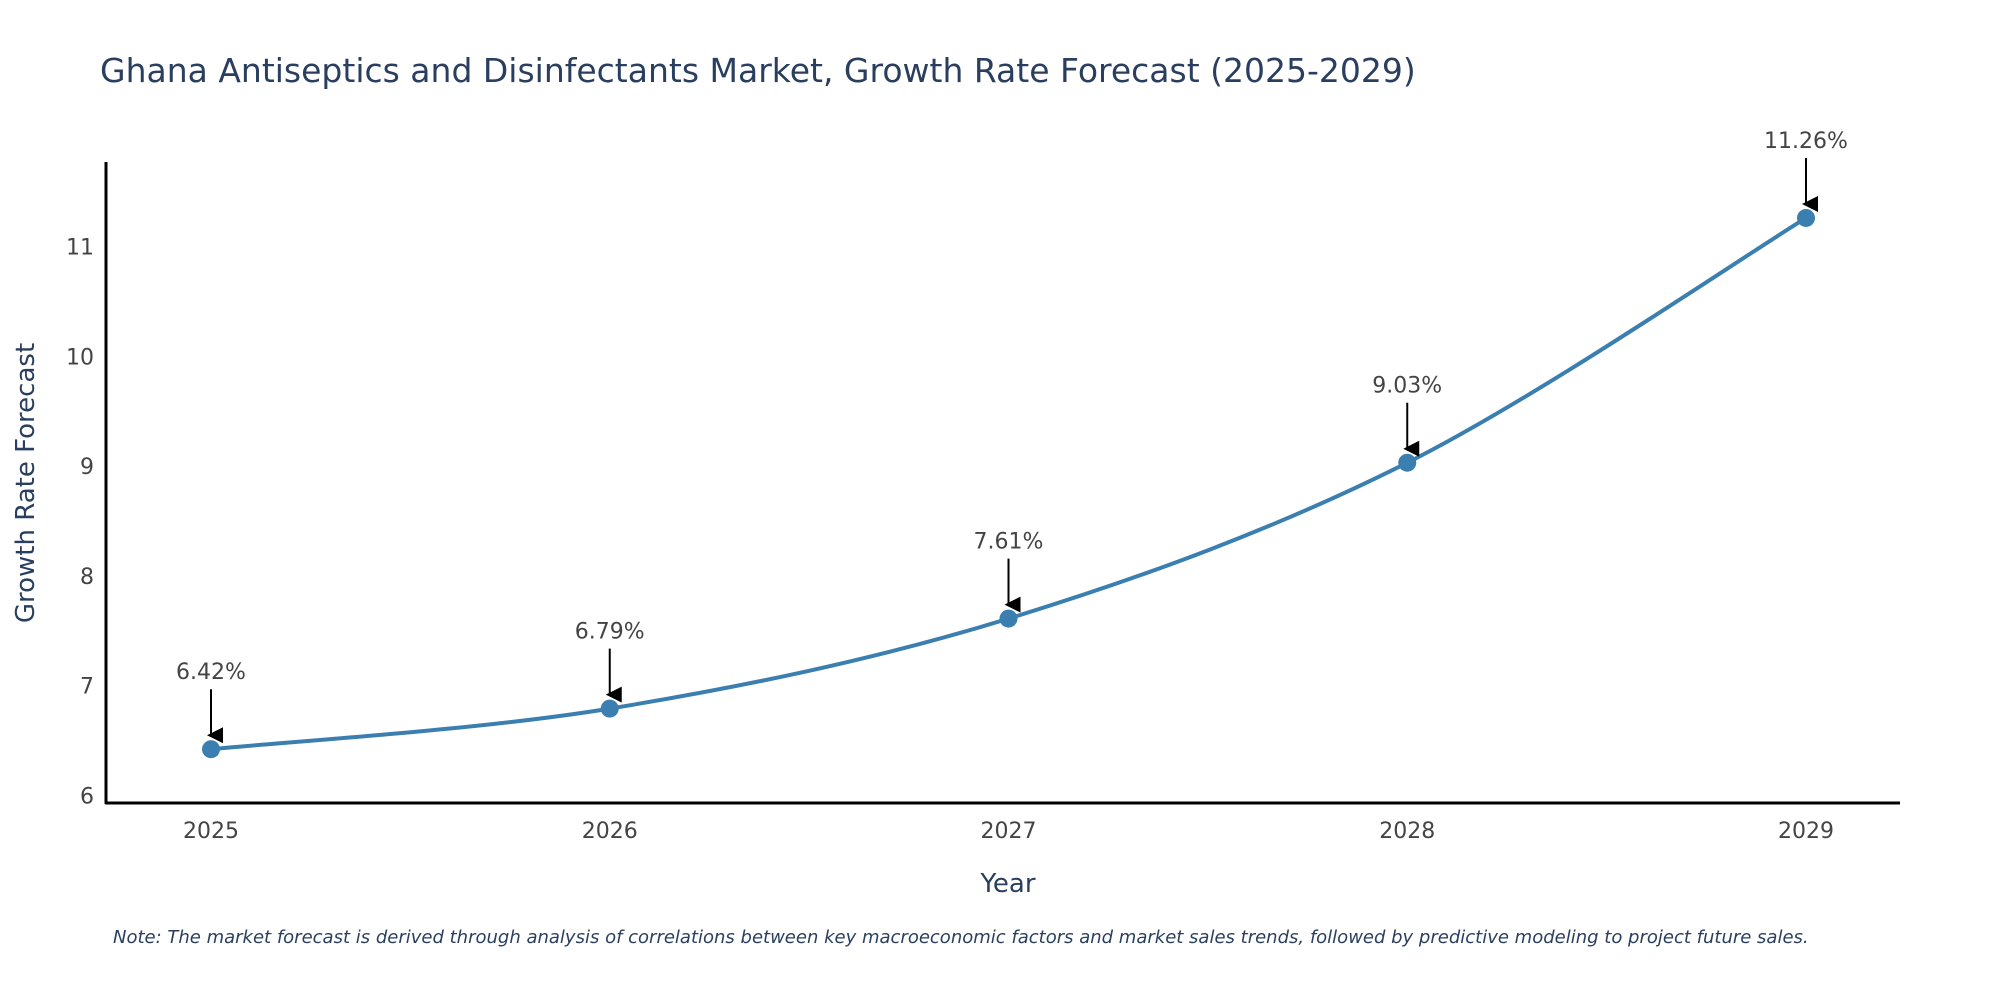 The image size is (2000, 1000). I want to click on y-tick-label: 11, so click(80, 248).